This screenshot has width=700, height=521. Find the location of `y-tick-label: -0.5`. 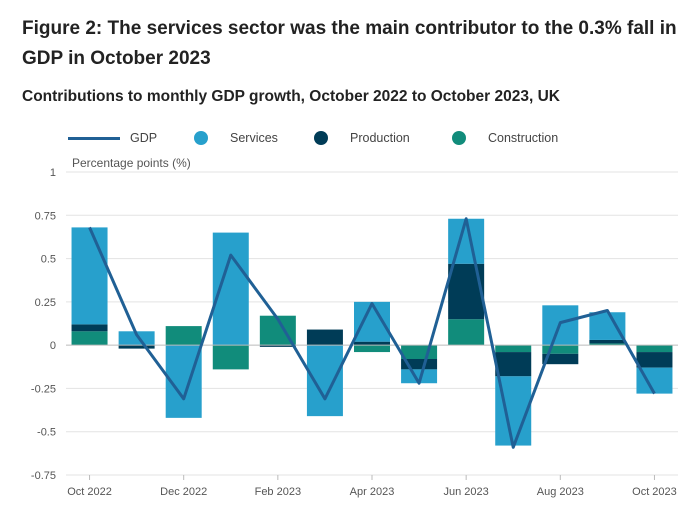

y-tick-label: -0.5 is located at coordinates (46, 433).